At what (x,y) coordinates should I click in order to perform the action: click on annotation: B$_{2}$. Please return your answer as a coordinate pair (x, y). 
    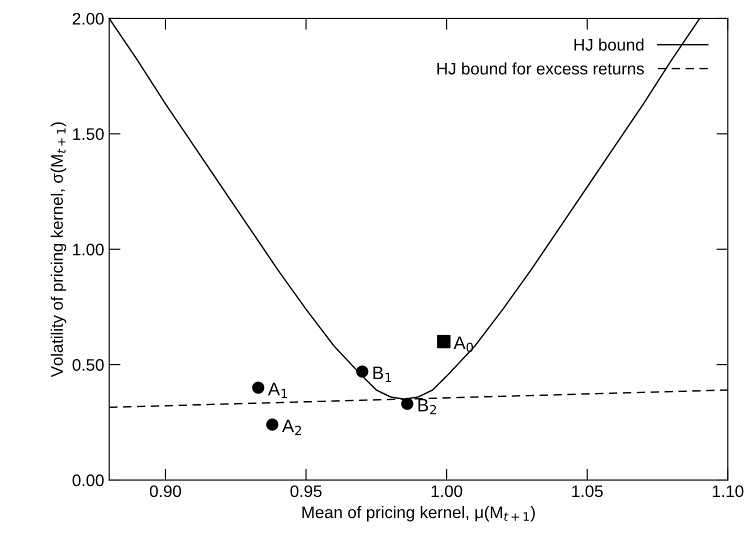
    Looking at the image, I should click on (427, 406).